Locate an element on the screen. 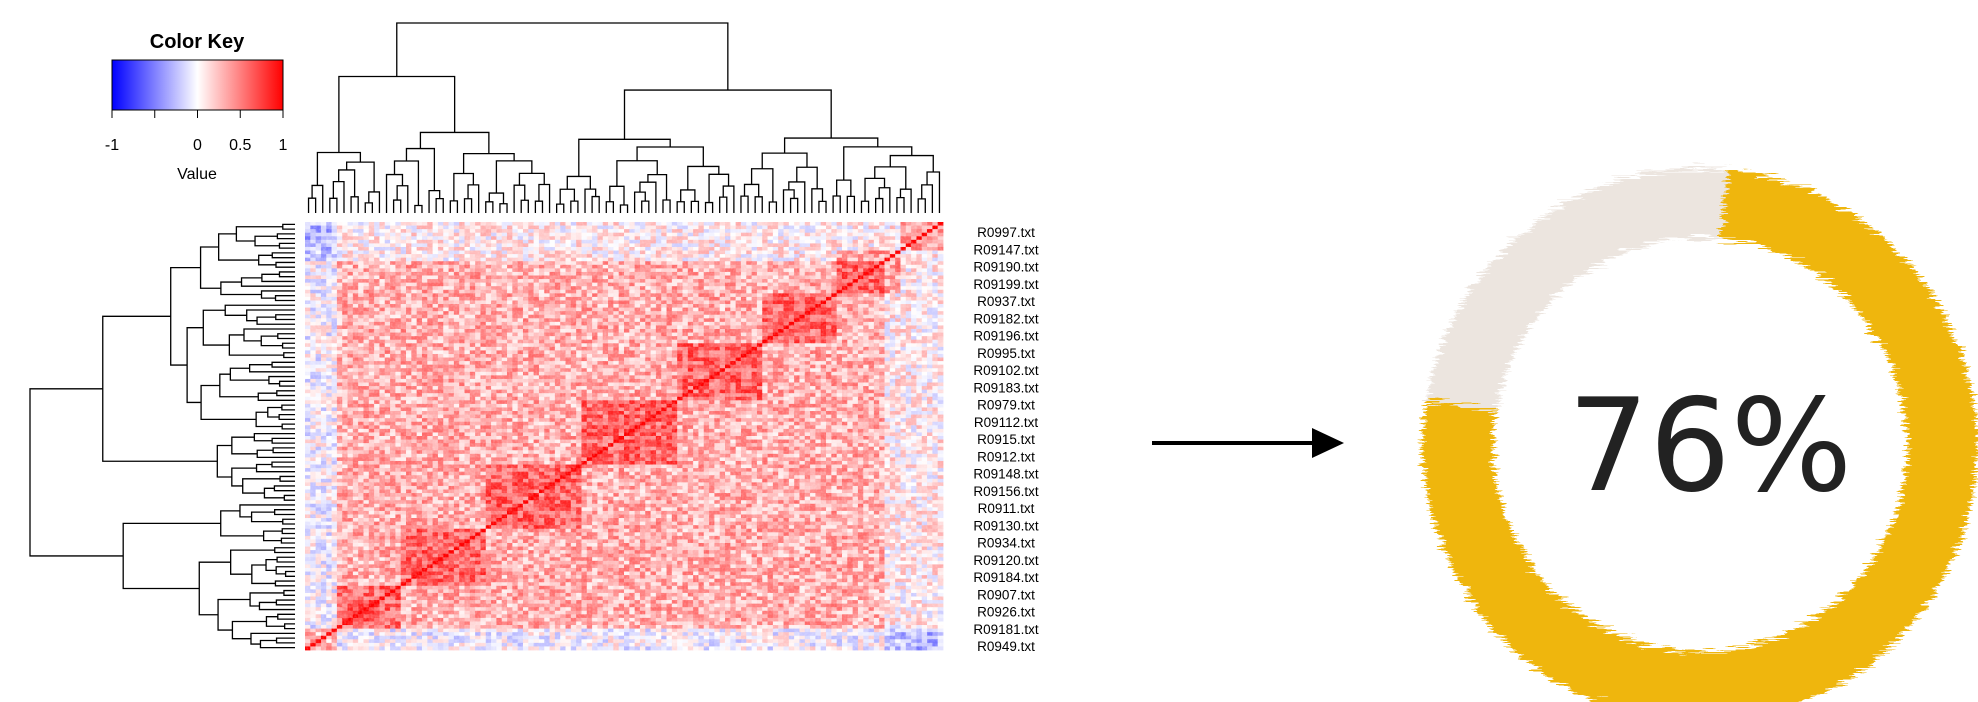 This screenshot has width=1978, height=702. color-key-label-value: Value is located at coordinates (197, 174).